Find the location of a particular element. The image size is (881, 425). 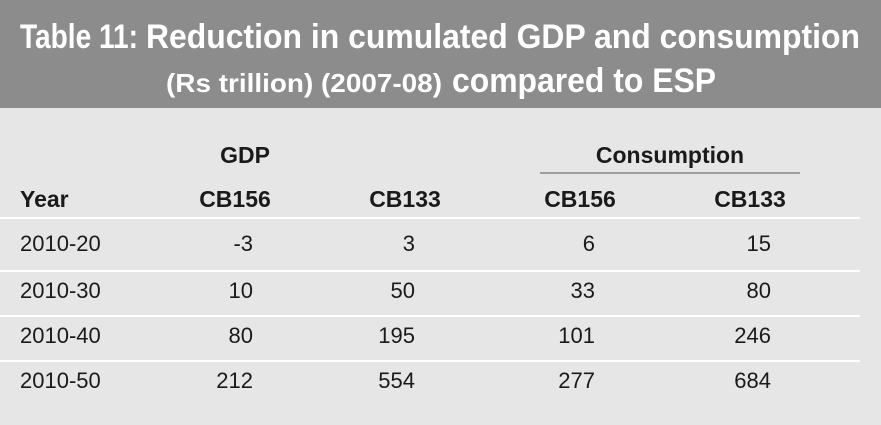

group-header: Consumption is located at coordinates (670, 155).